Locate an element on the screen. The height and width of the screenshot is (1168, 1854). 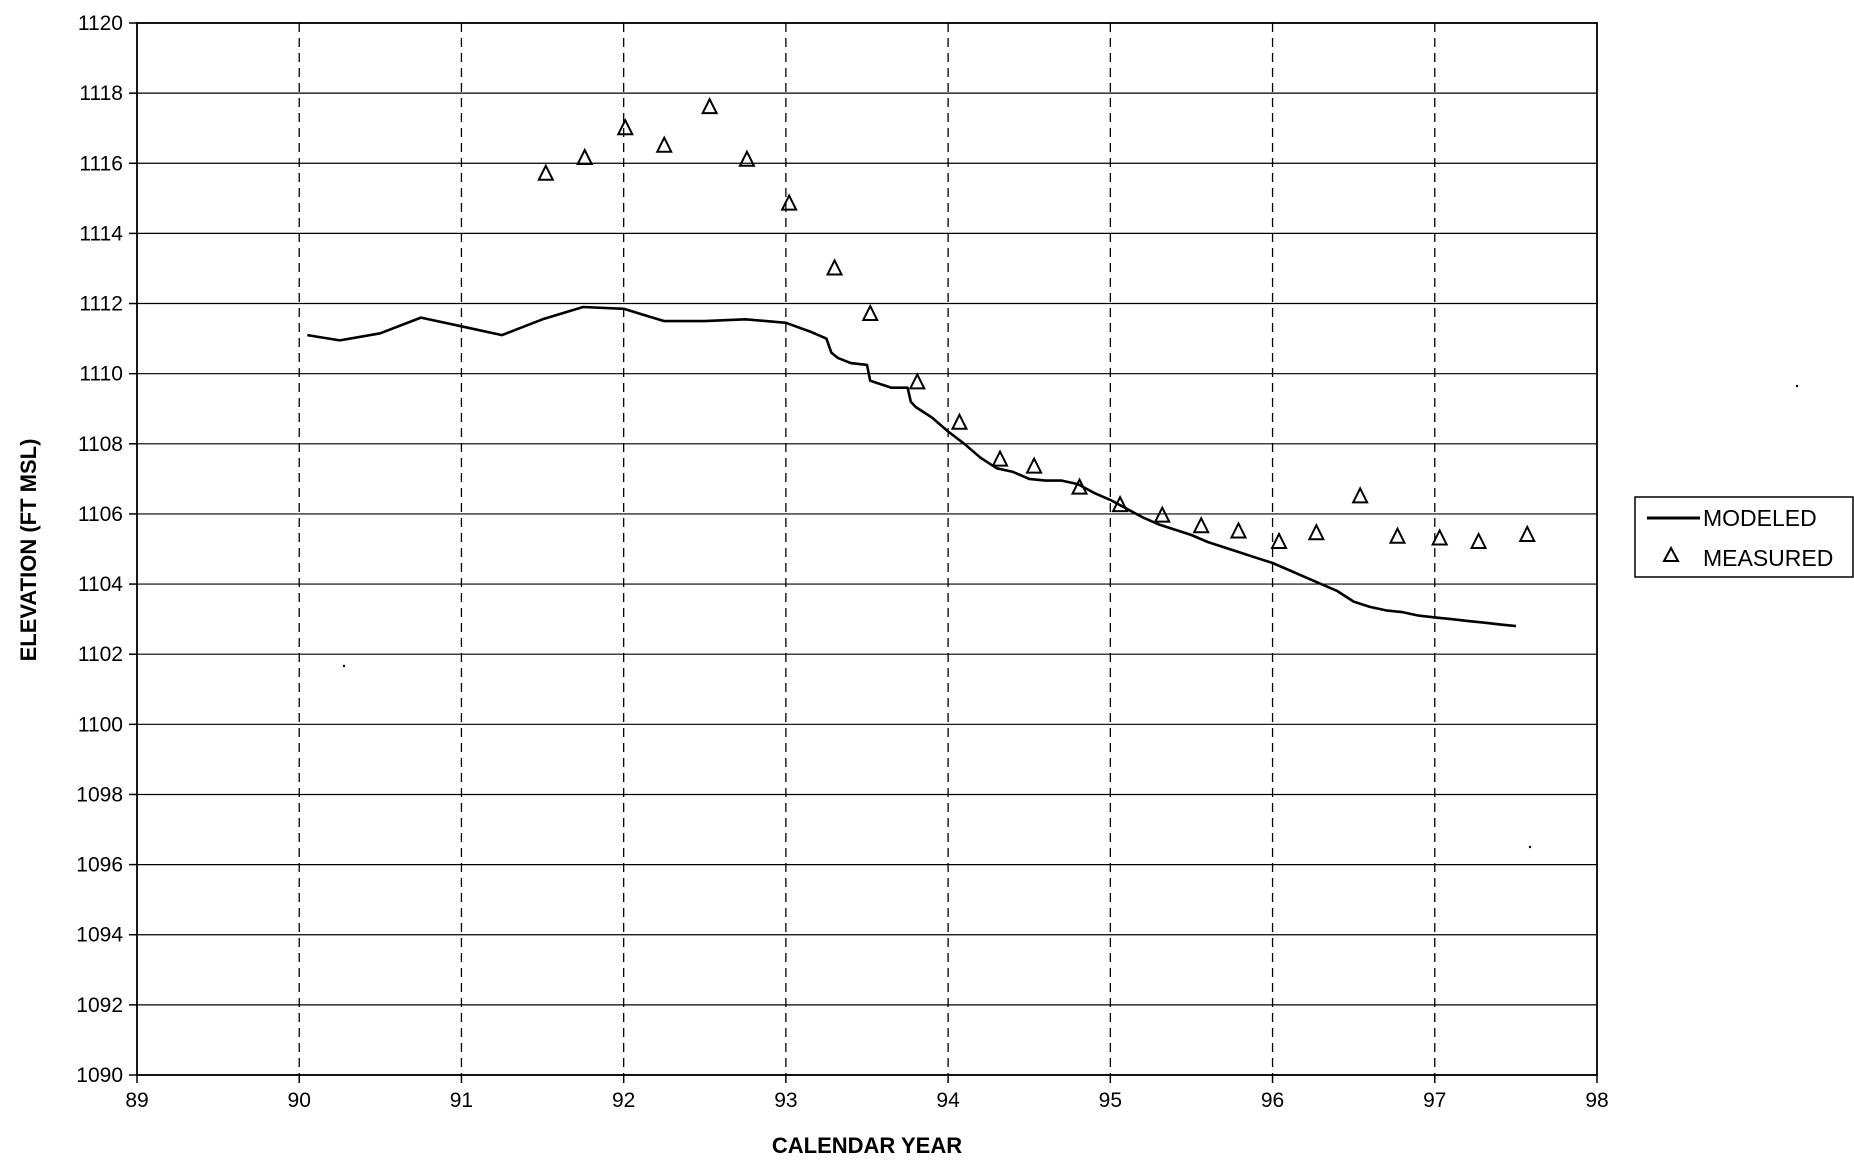
y-tick-label: 1092 is located at coordinates (99, 1005).